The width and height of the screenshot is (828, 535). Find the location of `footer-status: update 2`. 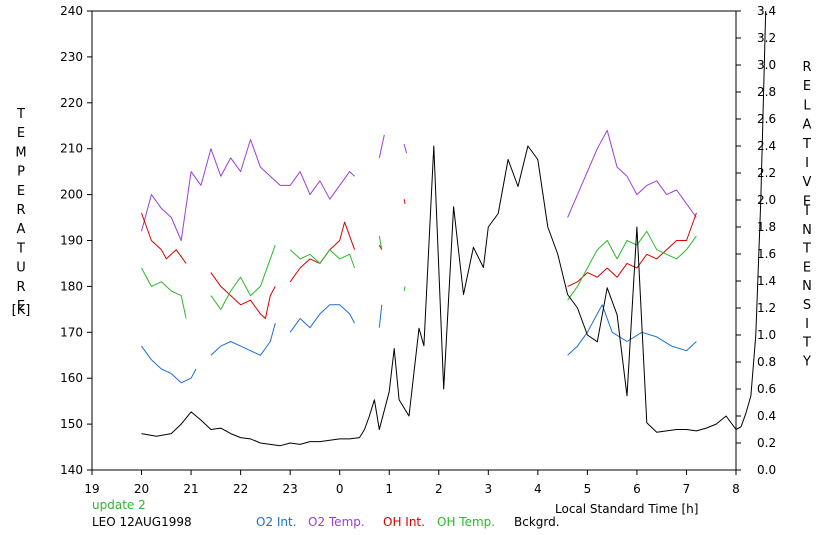

footer-status: update 2 is located at coordinates (119, 505).